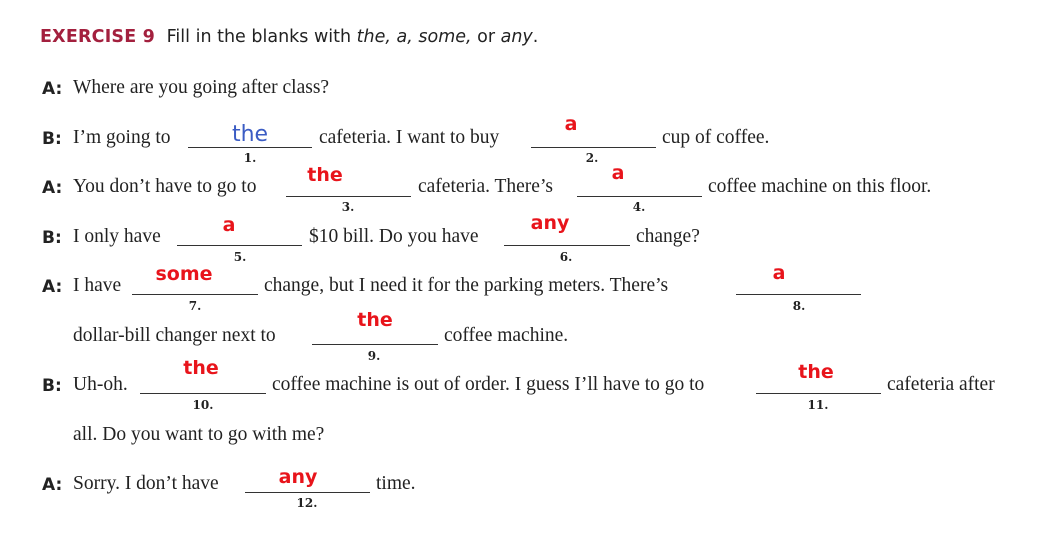 This screenshot has height=553, width=1062. What do you see at coordinates (97, 285) in the screenshot?
I see `dialogue-text: I have` at bounding box center [97, 285].